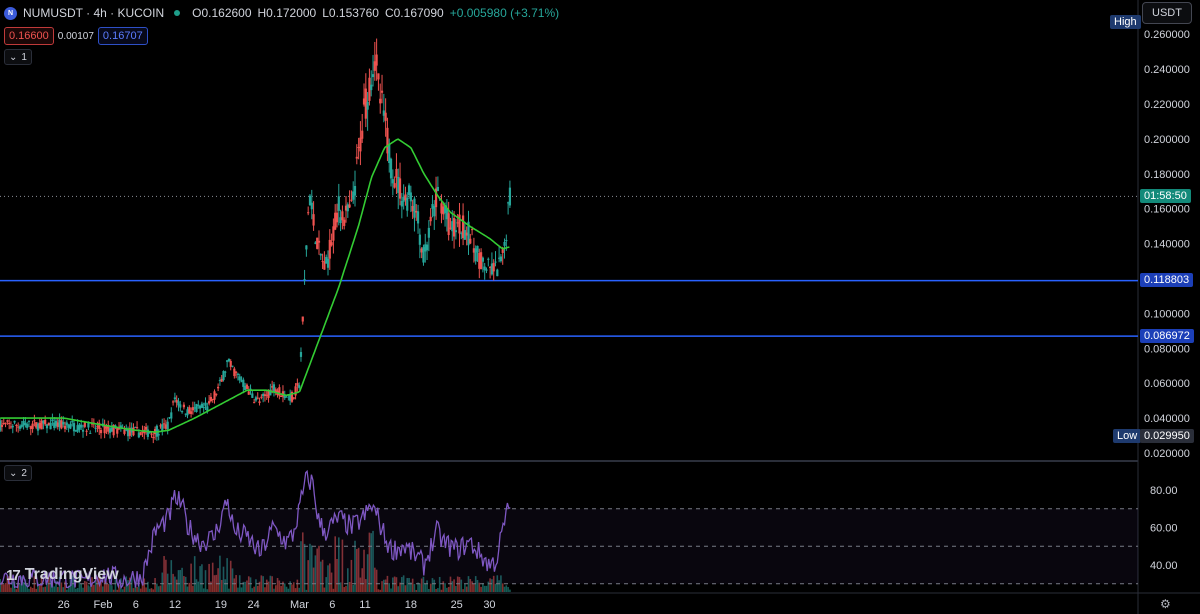  Describe the element at coordinates (29, 36) in the screenshot. I see `sell-button: 0.16600` at that location.